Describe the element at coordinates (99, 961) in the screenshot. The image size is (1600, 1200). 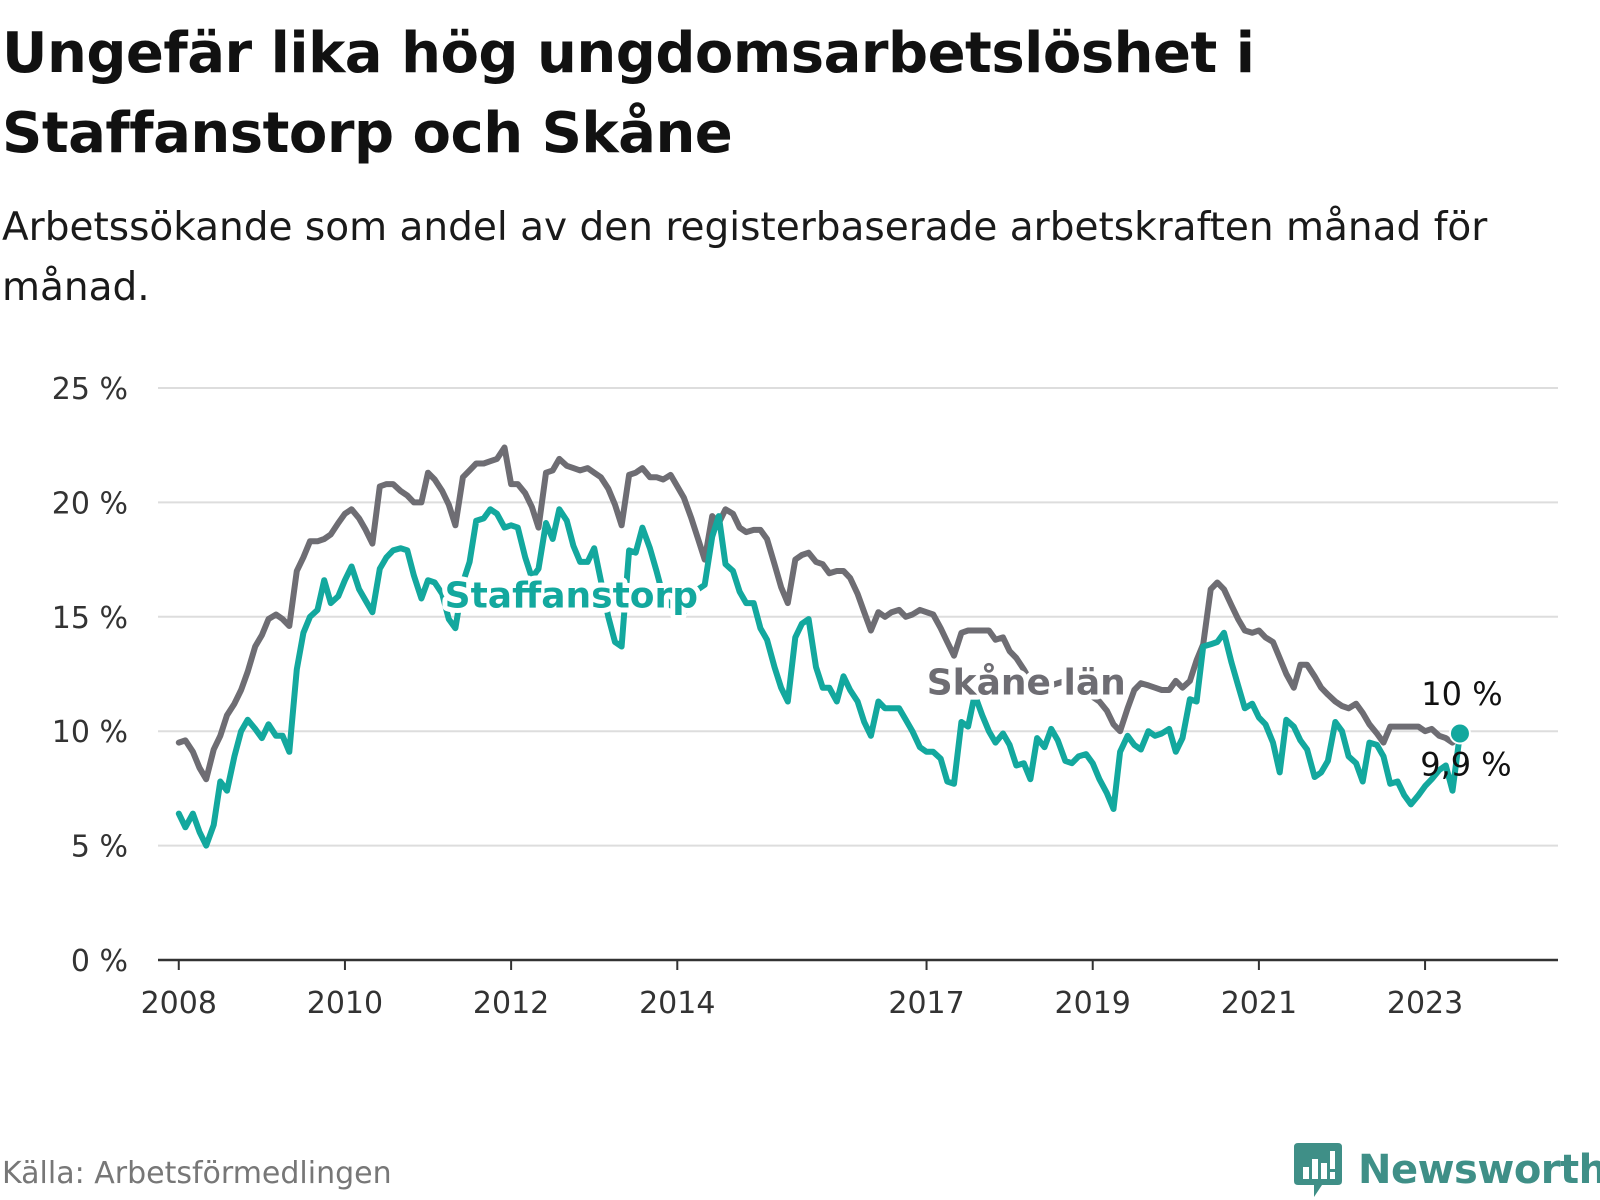
I see `y-tick-label: 0 %` at that location.